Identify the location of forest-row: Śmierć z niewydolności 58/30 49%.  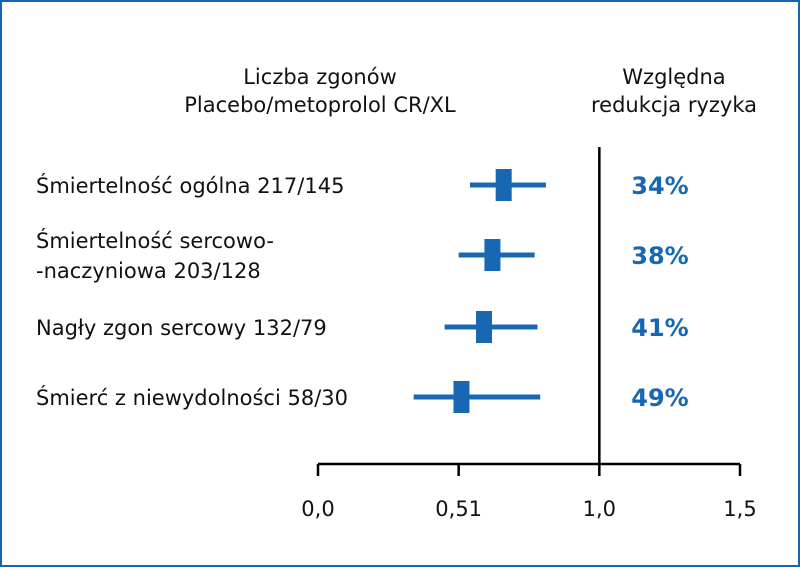
(362, 397).